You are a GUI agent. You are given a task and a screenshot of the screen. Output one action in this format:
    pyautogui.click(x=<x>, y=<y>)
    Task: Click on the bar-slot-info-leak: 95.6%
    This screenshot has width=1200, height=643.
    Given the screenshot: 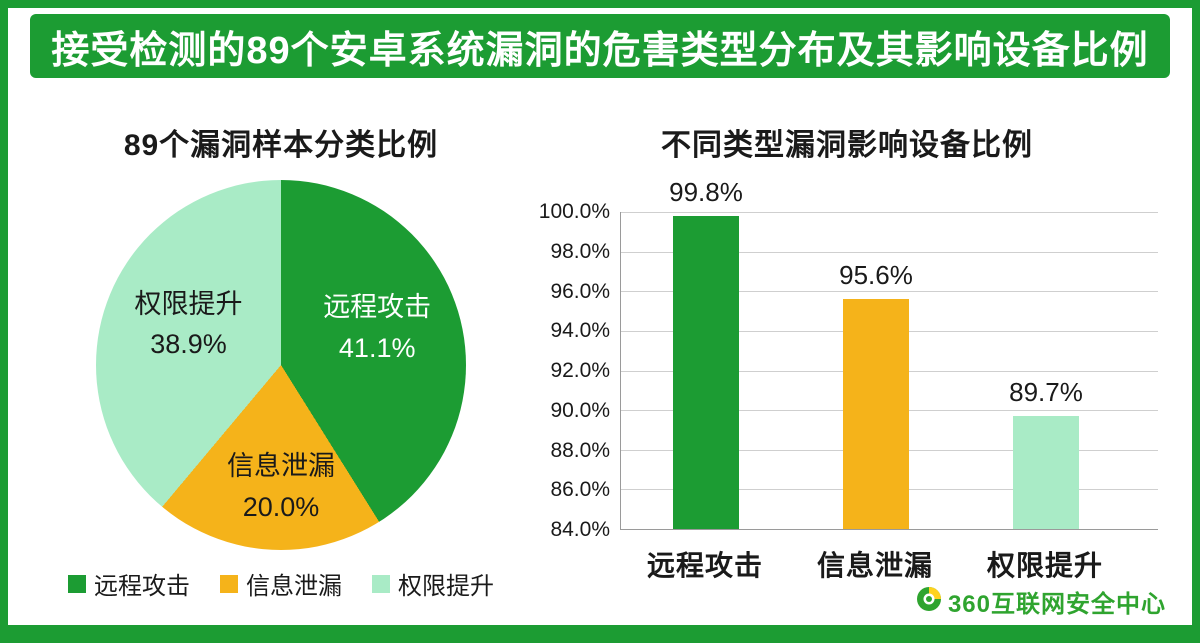 What is the action you would take?
    pyautogui.click(x=876, y=370)
    